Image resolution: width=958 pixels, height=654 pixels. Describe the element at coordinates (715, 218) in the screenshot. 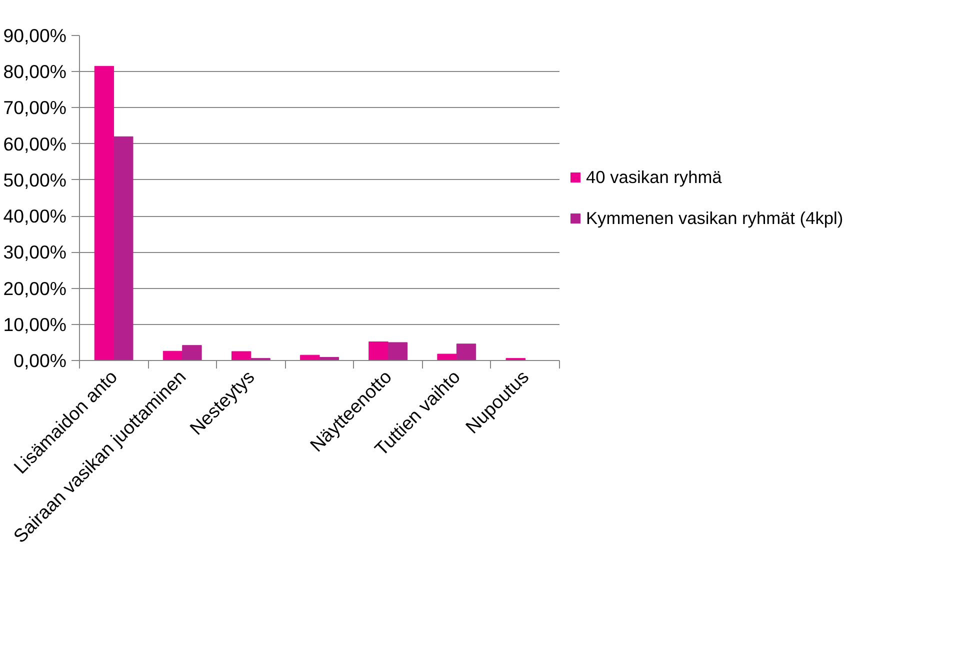

I see `legend-label: Kymmenen vasikan ryhmät (4kpl)` at that location.